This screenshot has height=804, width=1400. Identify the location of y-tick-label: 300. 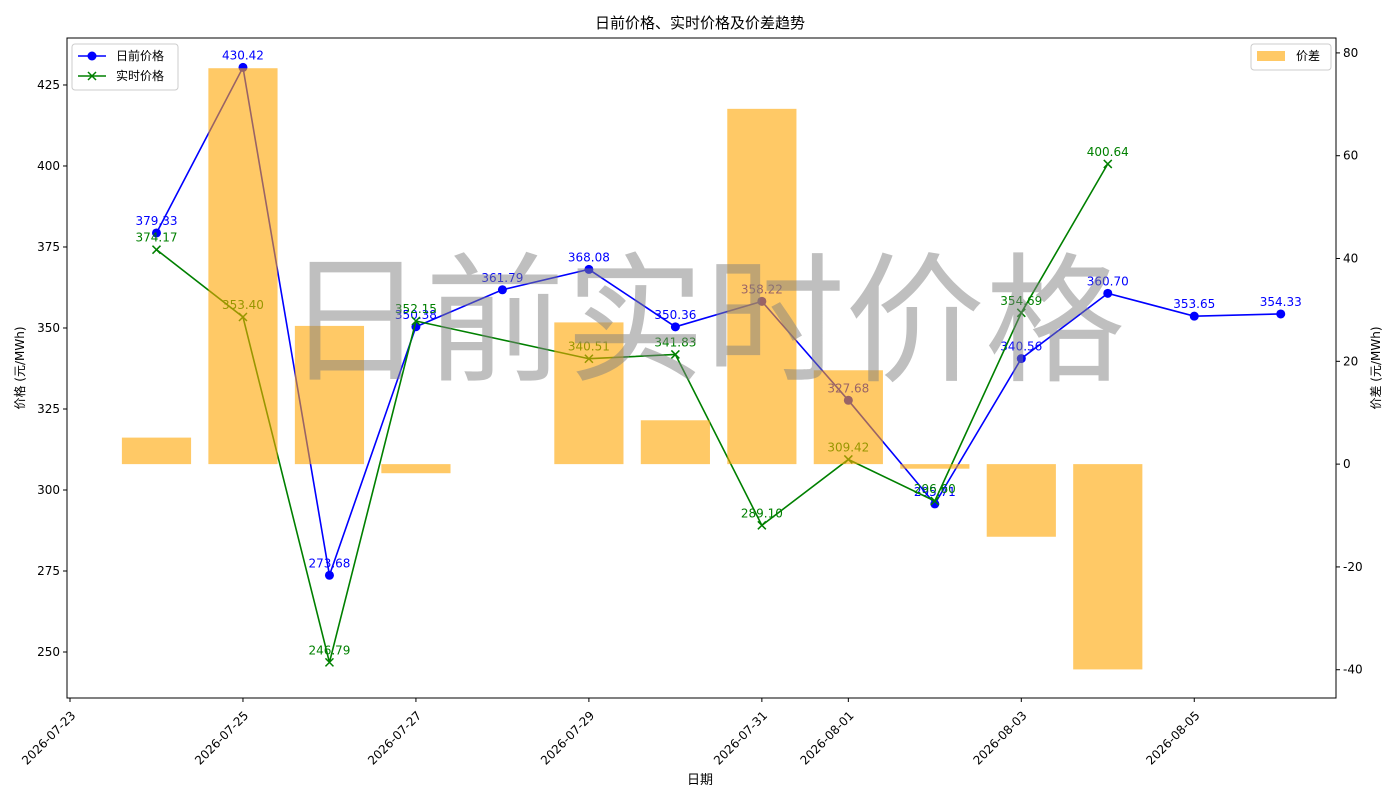
(48, 490).